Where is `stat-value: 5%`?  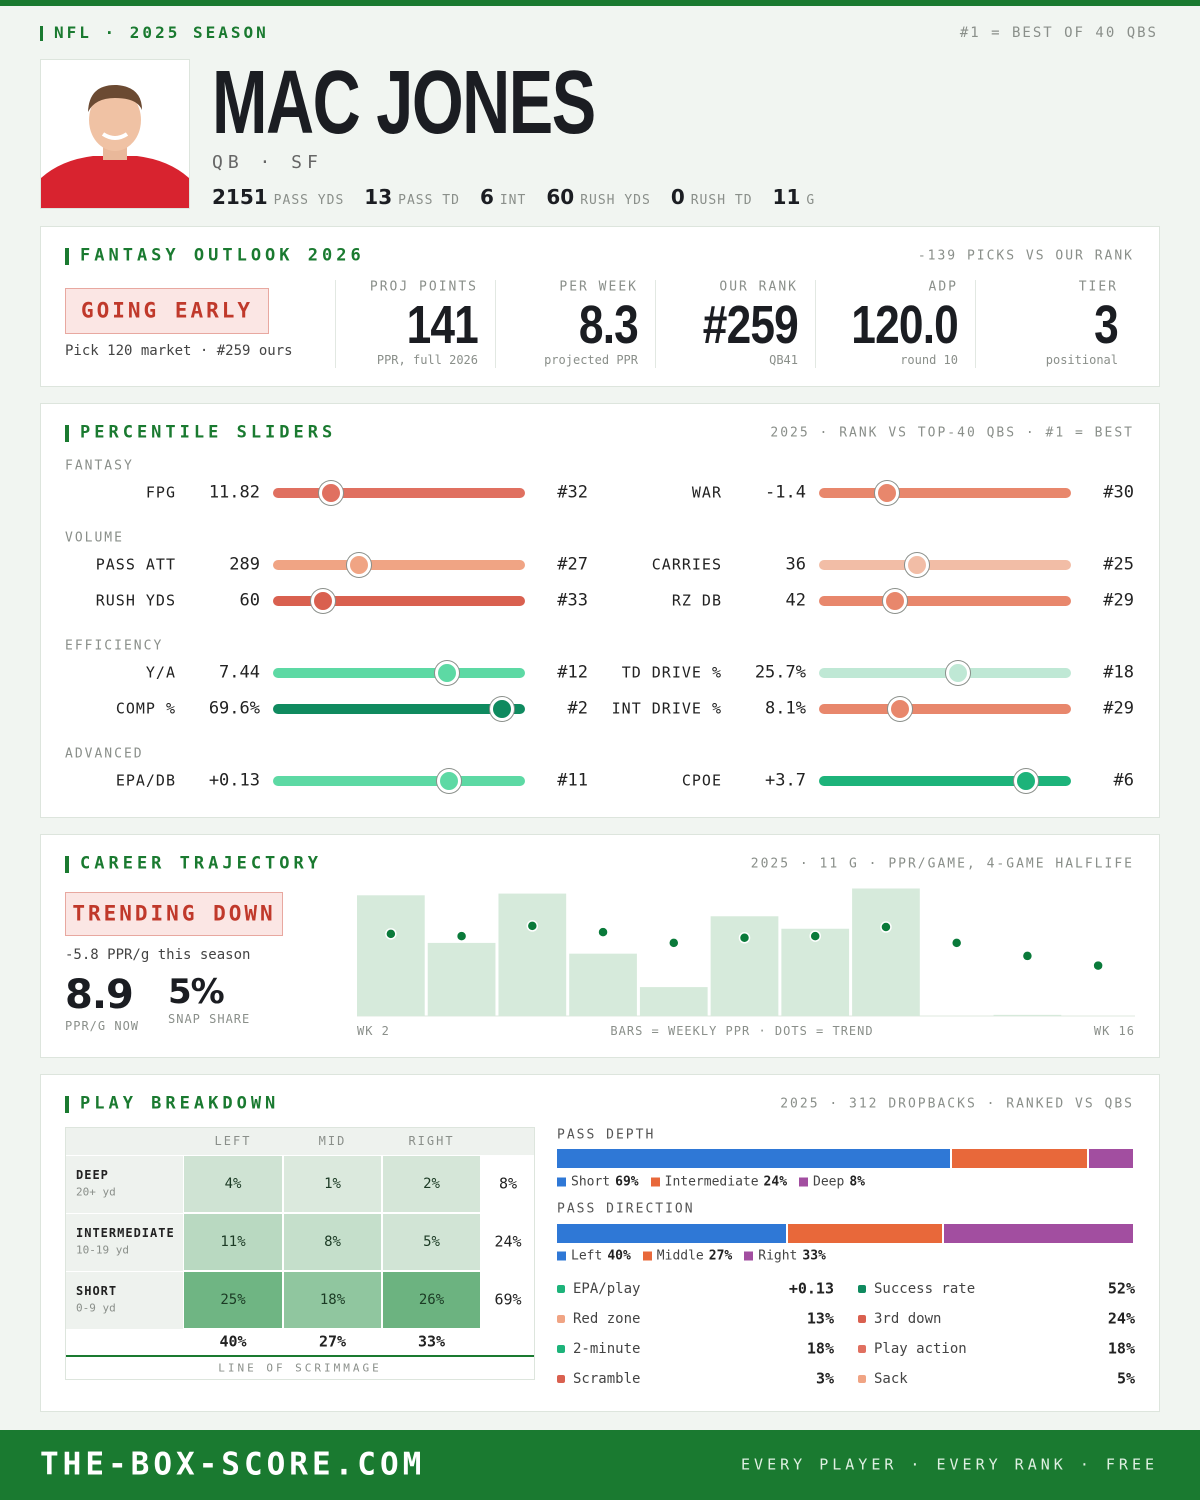 stat-value: 5% is located at coordinates (1125, 1378).